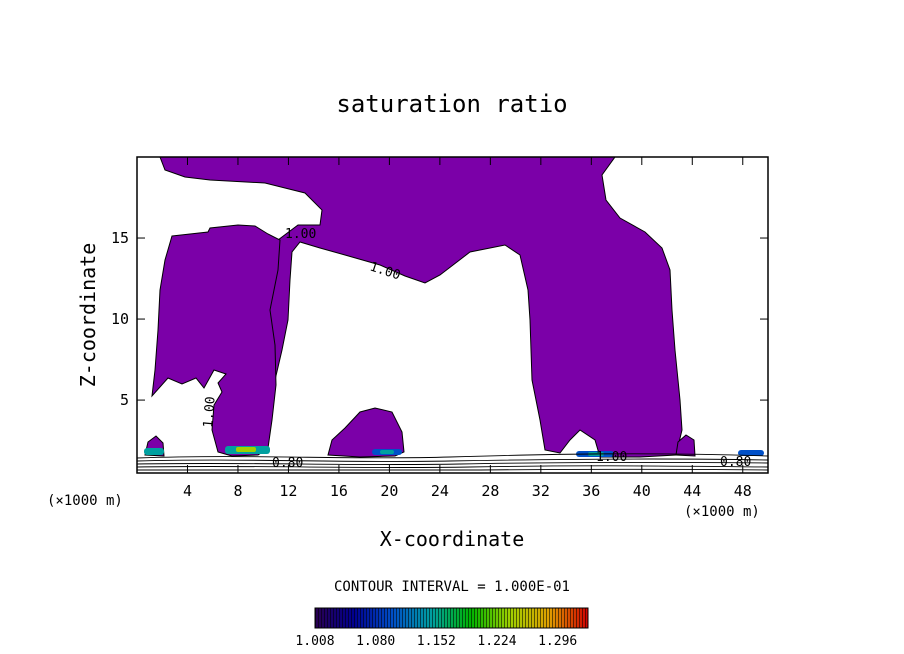 This screenshot has width=904, height=654. I want to click on chart-title: saturation ratio, so click(451, 104).